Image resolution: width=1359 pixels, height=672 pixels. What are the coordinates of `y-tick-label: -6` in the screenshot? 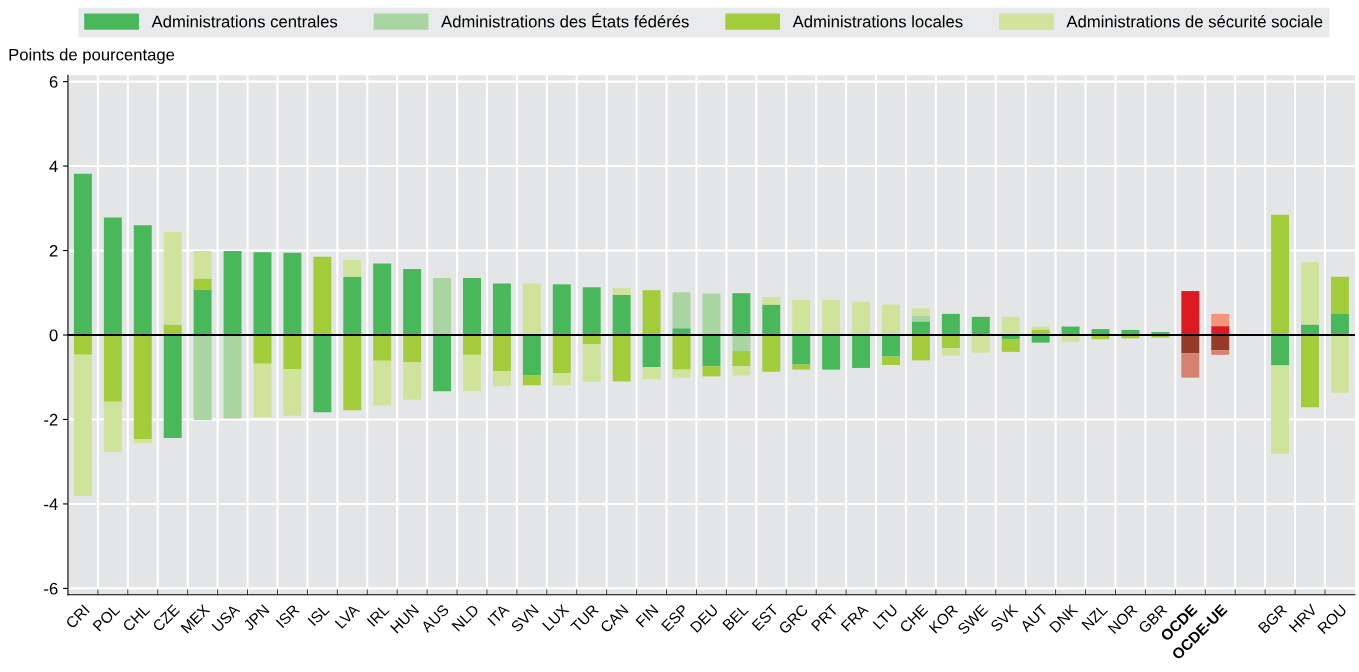 It's located at (51, 588).